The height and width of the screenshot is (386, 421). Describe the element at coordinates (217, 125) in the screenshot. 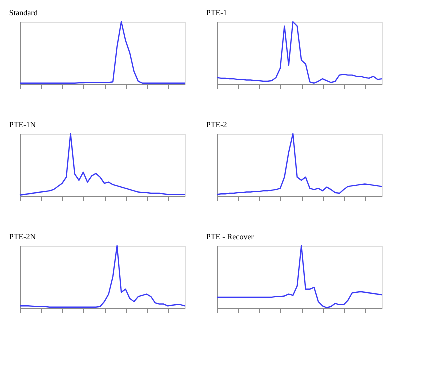

I see `chart-title: PTE-2` at that location.